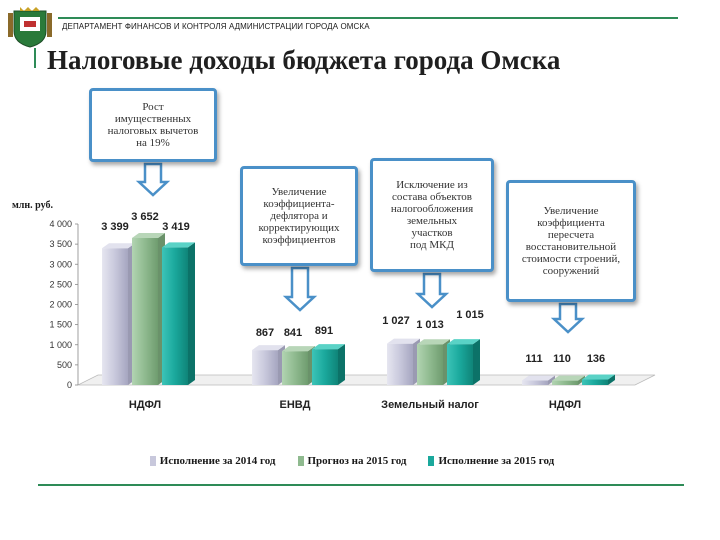 This screenshot has width=720, height=540. I want to click on y-tick-label: 0, so click(69, 385).